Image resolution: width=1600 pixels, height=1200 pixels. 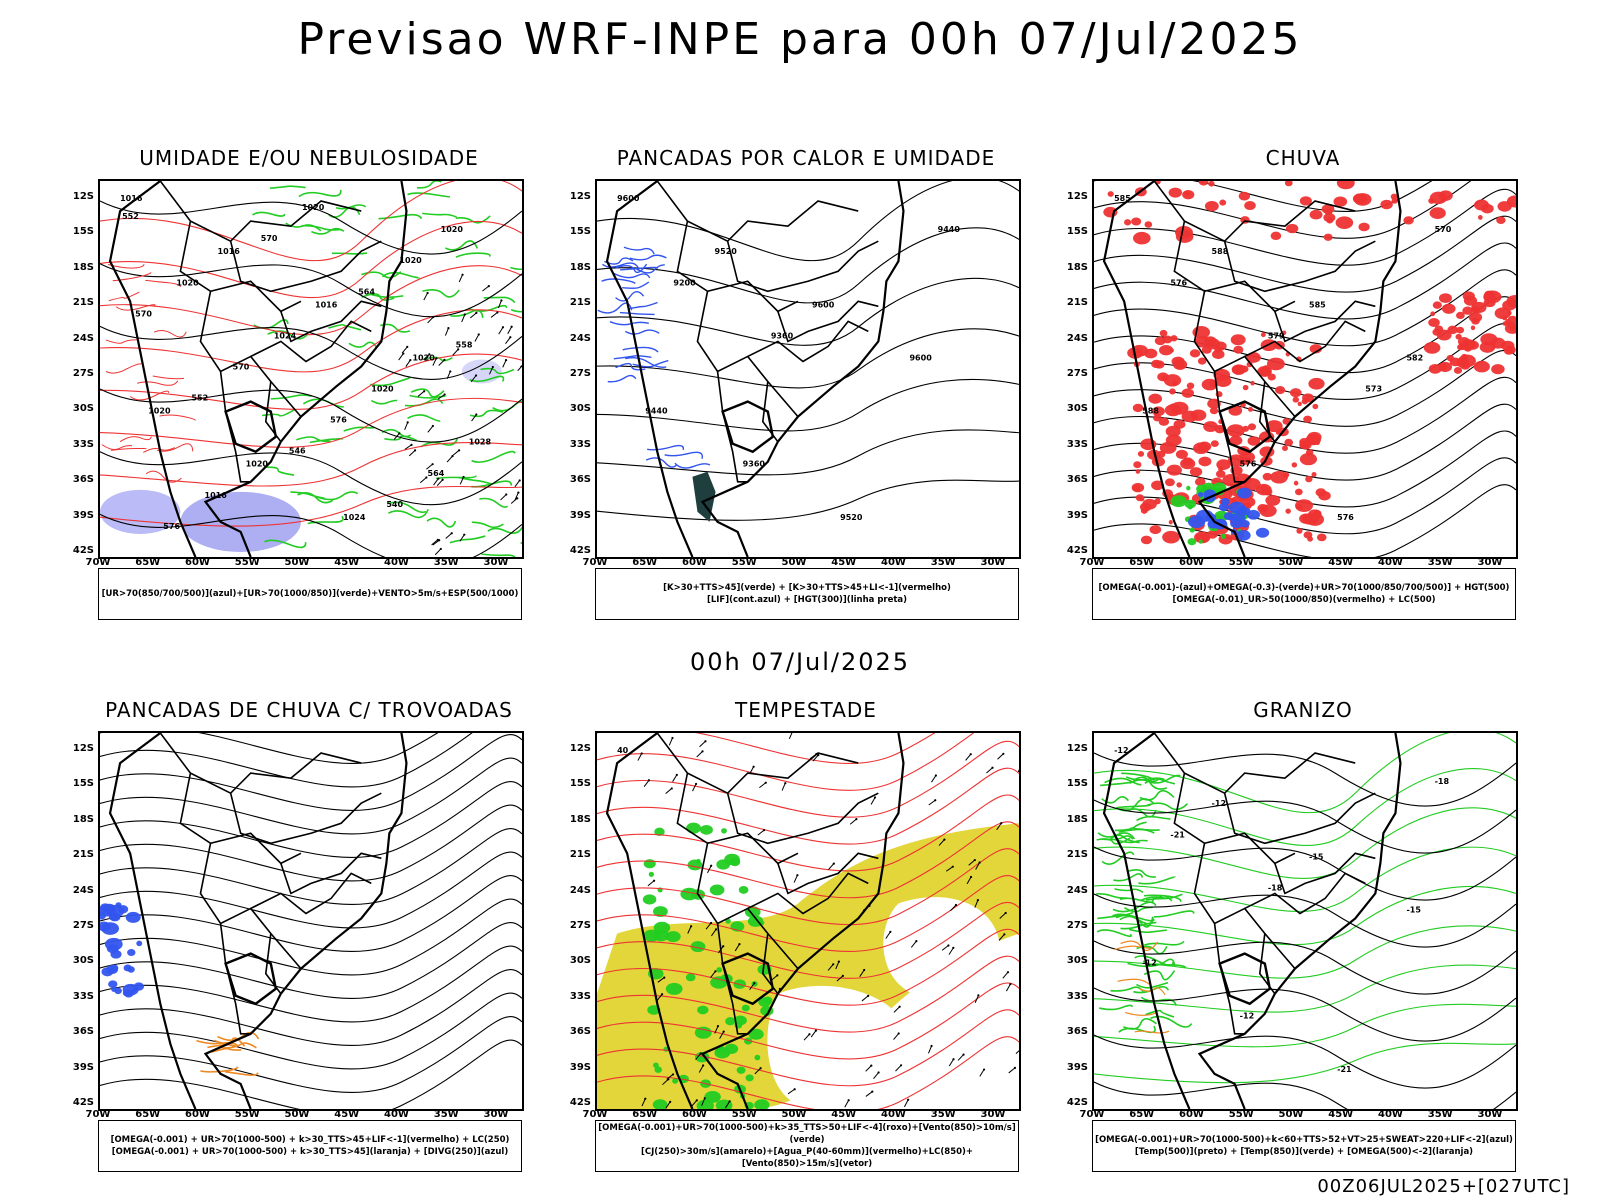 What do you see at coordinates (496, 562) in the screenshot?
I see `umidade-lon-label: 30W` at bounding box center [496, 562].